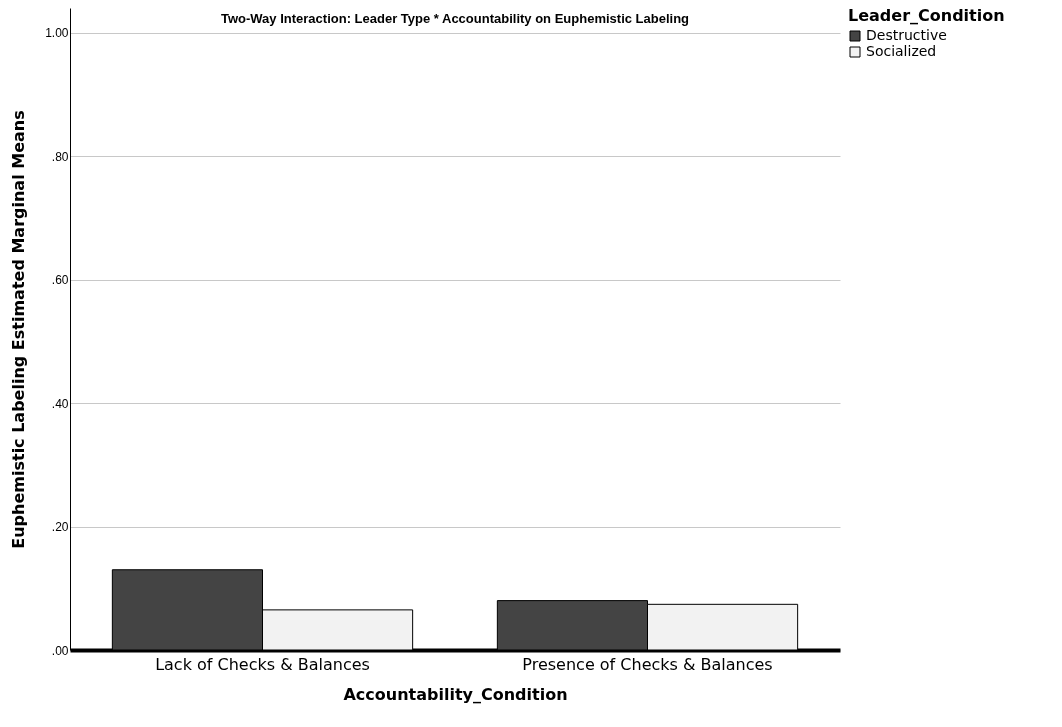  Describe the element at coordinates (60, 650) in the screenshot. I see `y-tick-label: .00` at that location.